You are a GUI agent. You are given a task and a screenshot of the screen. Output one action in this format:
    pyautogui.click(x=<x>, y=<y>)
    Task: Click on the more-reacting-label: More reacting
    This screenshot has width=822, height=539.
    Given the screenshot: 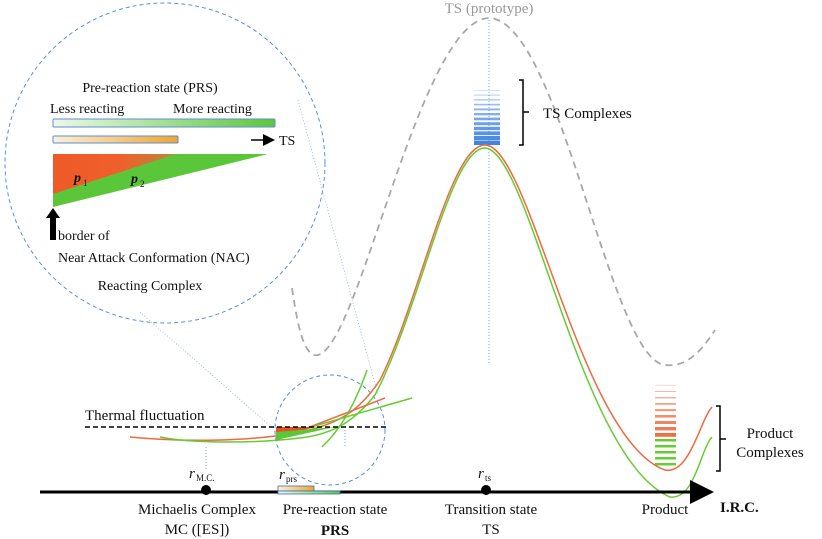 What is the action you would take?
    pyautogui.click(x=212, y=109)
    